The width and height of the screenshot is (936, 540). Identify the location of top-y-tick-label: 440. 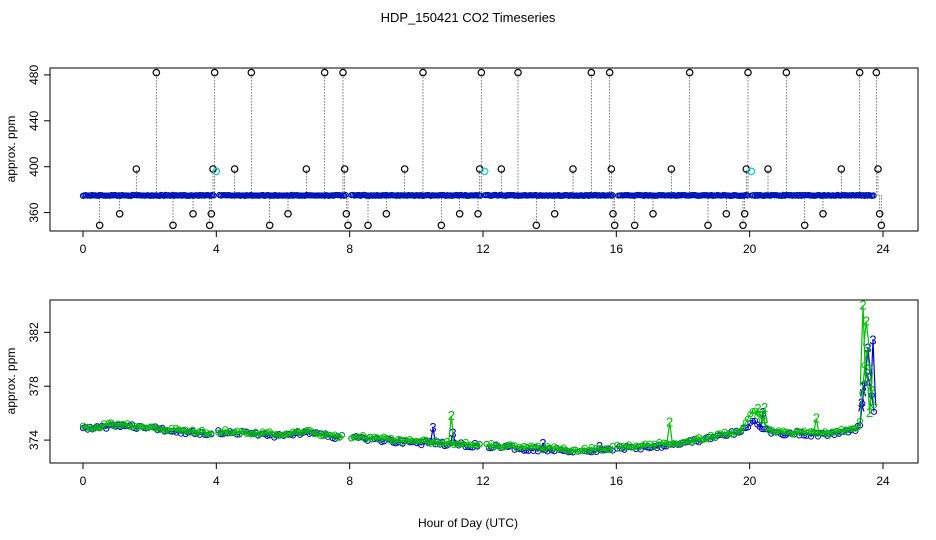
(34, 120).